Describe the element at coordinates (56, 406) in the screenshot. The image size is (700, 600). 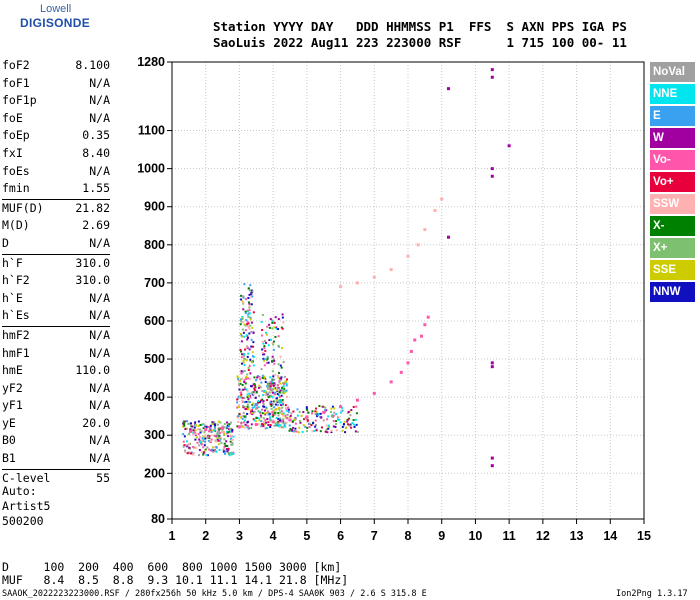
I see `param-row: yF1 N/A` at that location.